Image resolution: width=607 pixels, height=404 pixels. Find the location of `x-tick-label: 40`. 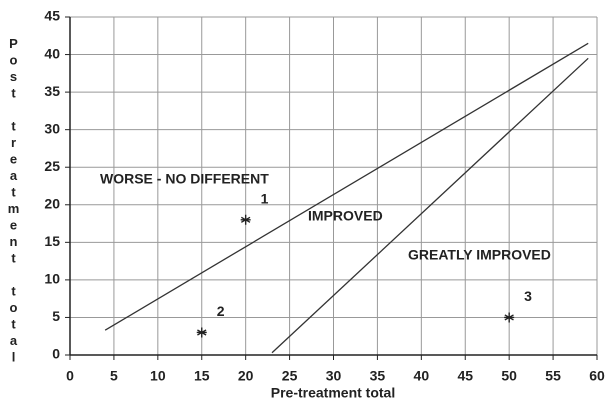

x-tick-label: 40 is located at coordinates (422, 376).